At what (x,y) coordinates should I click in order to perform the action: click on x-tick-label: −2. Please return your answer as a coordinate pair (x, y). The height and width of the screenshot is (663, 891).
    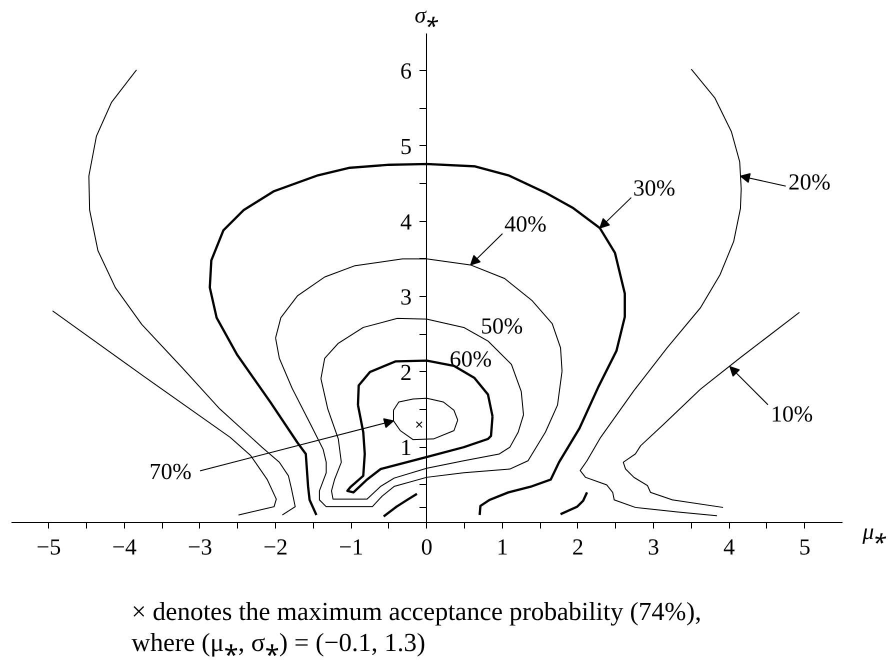
    Looking at the image, I should click on (275, 547).